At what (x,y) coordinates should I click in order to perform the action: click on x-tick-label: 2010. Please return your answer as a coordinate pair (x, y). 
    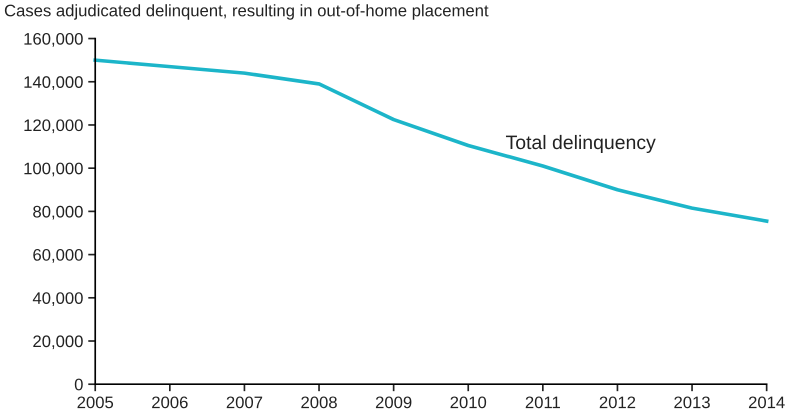
    Looking at the image, I should click on (468, 402).